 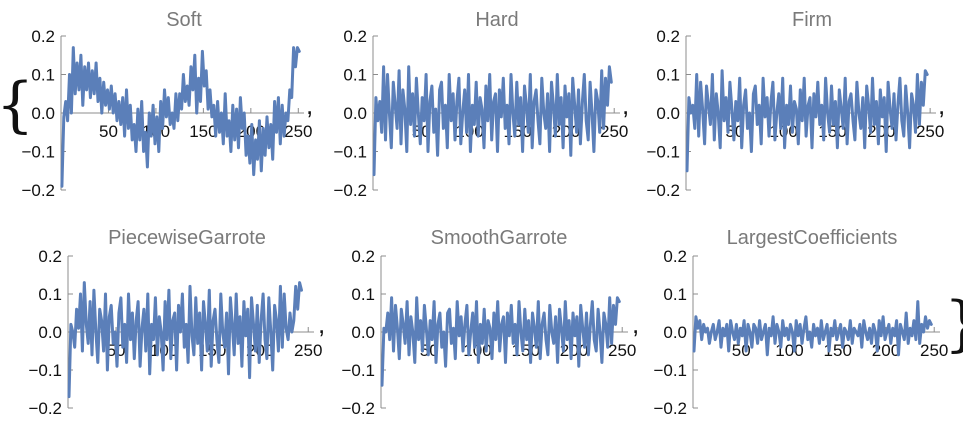 I want to click on x-tick-label: 50, so click(x=108, y=131).